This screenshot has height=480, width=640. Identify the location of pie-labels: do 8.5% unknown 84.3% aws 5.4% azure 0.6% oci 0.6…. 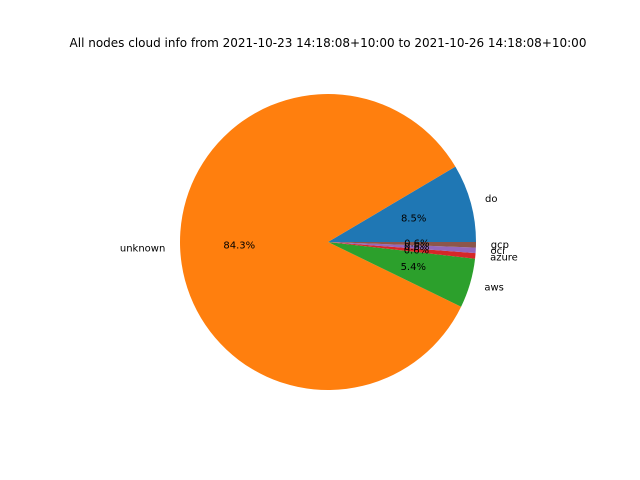
(319, 243).